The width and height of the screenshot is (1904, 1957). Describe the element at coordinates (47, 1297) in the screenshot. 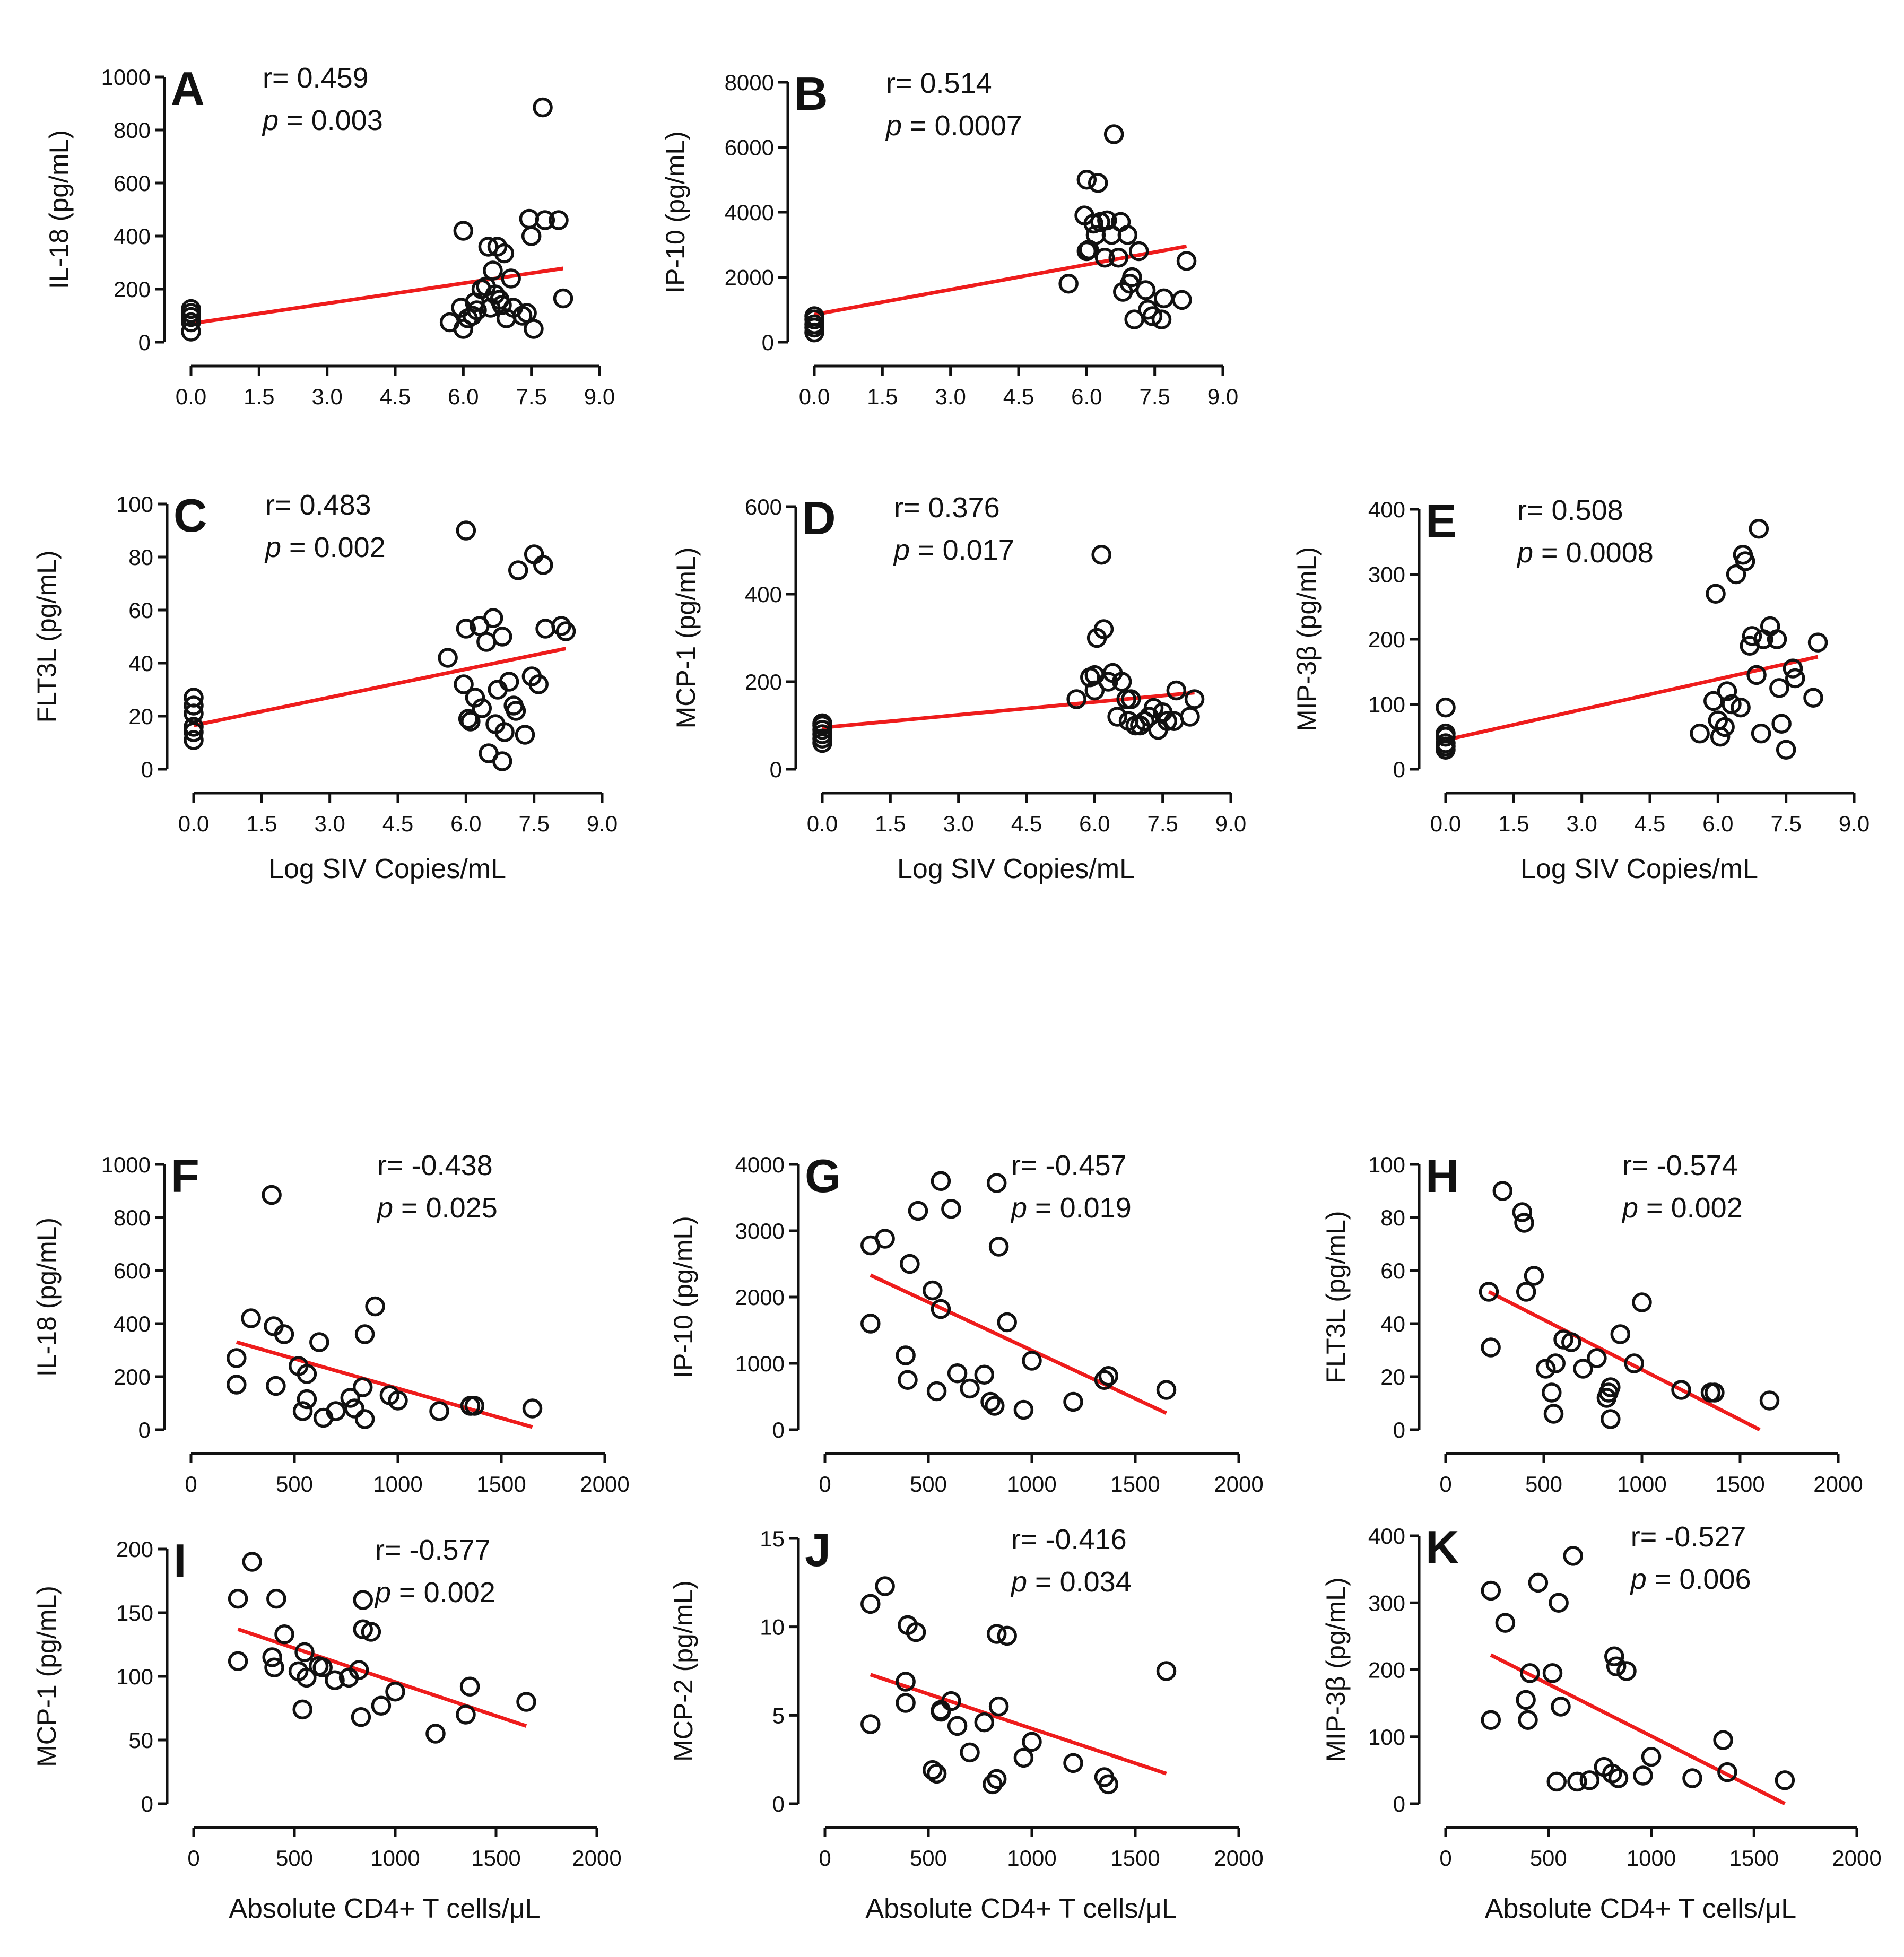

I see `y-axis-title: IL-18 (pg/mL)` at that location.